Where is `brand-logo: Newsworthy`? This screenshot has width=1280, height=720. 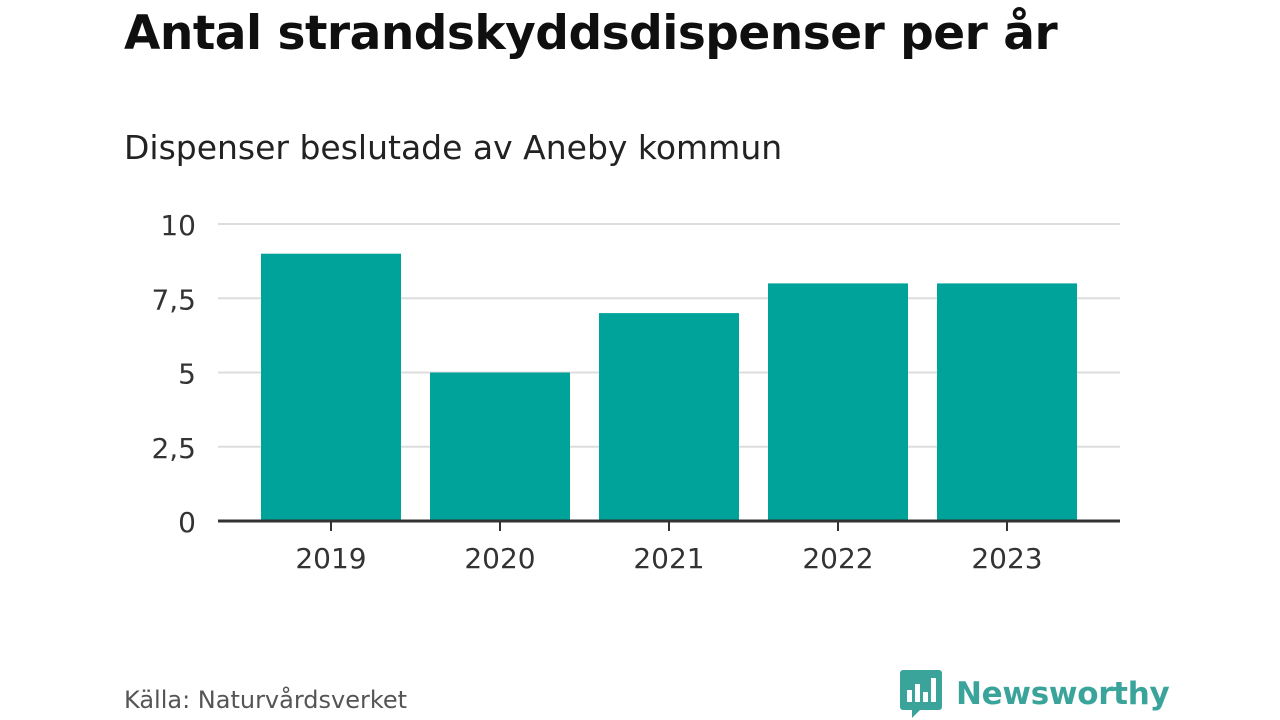
brand-logo: Newsworthy is located at coordinates (1035, 694).